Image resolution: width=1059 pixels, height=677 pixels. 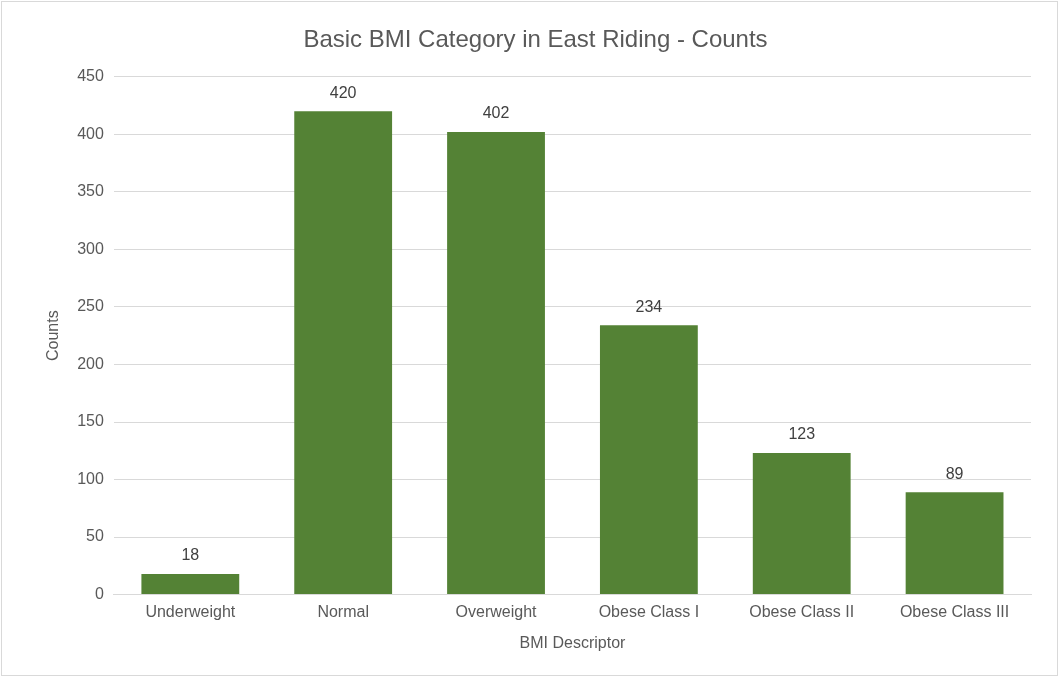 I want to click on chart-title: Basic BMI Category in East Riding - Counts, so click(x=535, y=39).